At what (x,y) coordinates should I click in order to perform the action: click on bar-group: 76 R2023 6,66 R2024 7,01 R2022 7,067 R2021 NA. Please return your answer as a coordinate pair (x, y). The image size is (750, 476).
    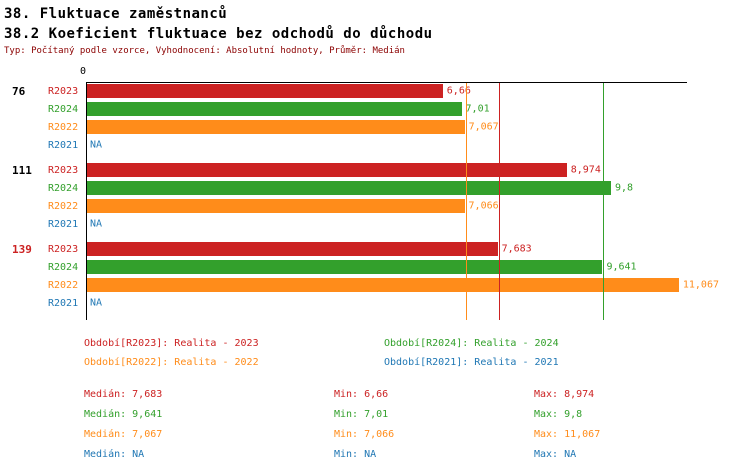
    Looking at the image, I should click on (378, 118).